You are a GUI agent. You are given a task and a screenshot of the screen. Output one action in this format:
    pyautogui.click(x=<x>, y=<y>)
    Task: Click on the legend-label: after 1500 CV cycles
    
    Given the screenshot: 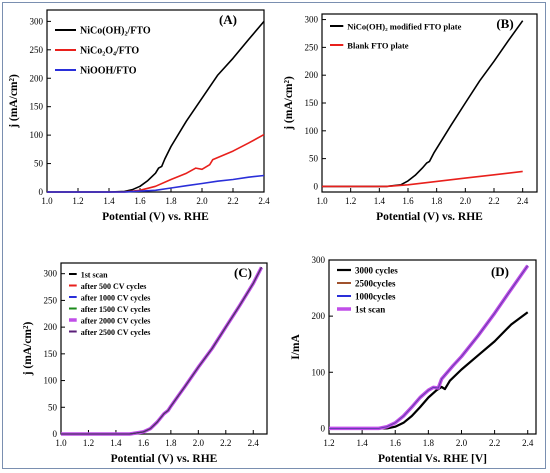 What is the action you would take?
    pyautogui.click(x=116, y=309)
    